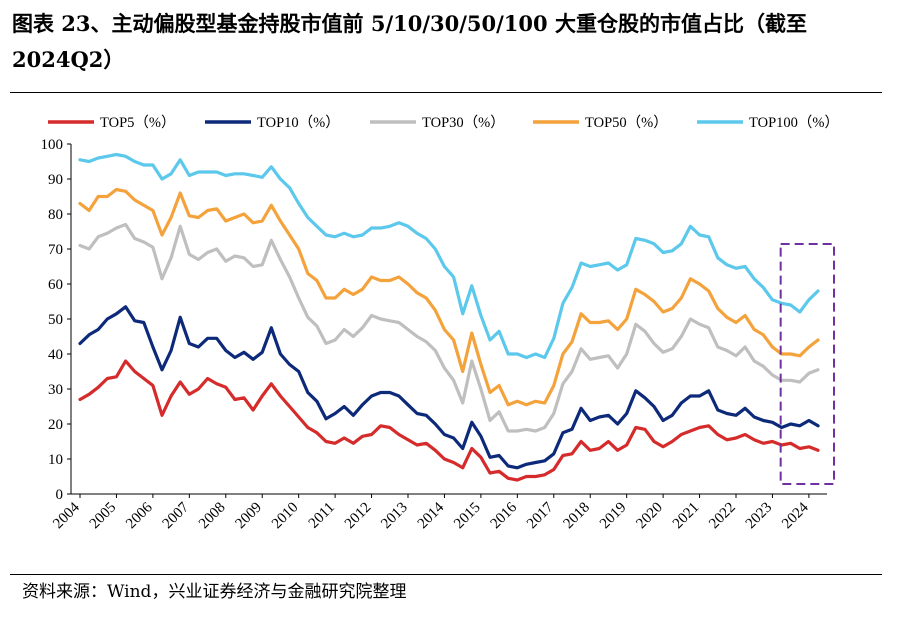  What do you see at coordinates (55, 250) in the screenshot?
I see `y-tick-label: 70` at bounding box center [55, 250].